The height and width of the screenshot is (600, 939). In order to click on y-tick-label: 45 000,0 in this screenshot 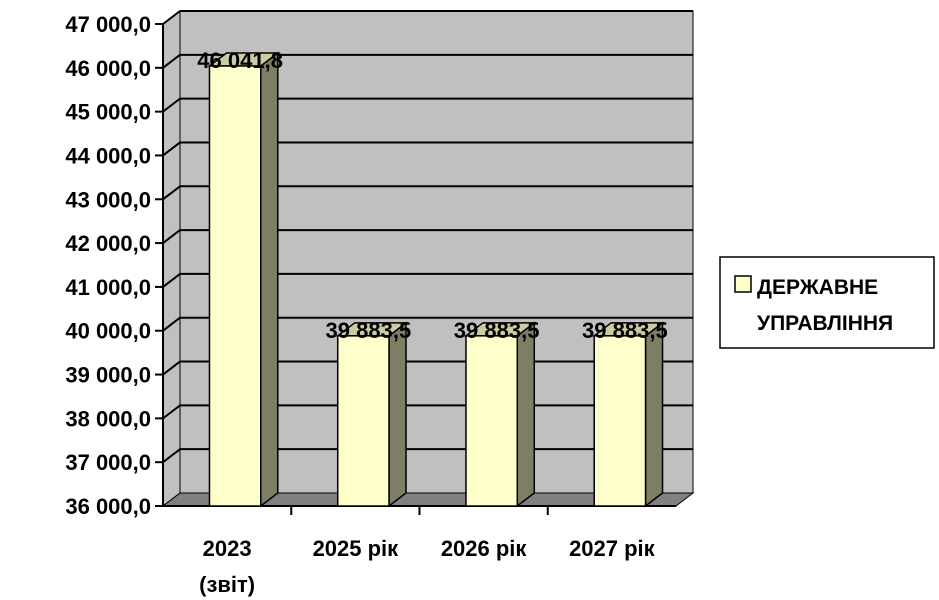, I will do `click(108, 112)`.